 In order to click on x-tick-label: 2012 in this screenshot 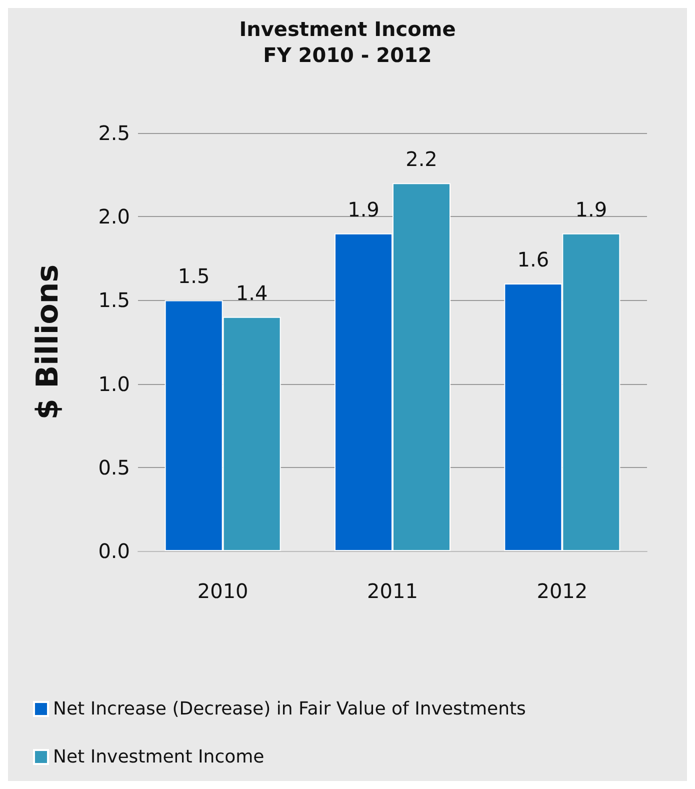, I will do `click(562, 591)`.